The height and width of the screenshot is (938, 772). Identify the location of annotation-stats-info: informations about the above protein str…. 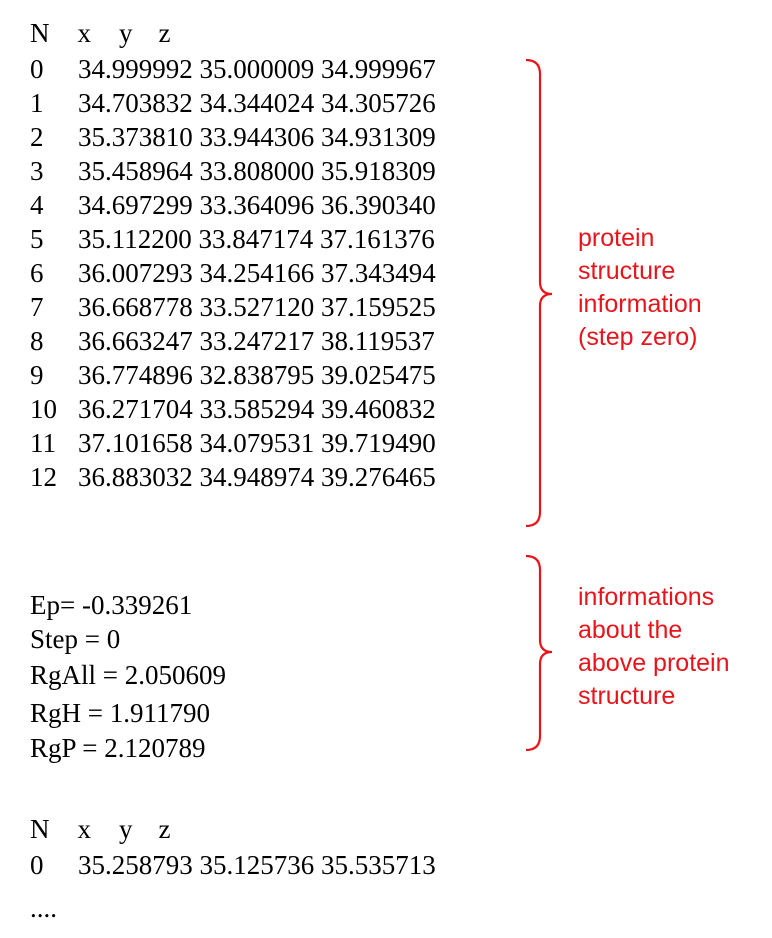
(654, 647).